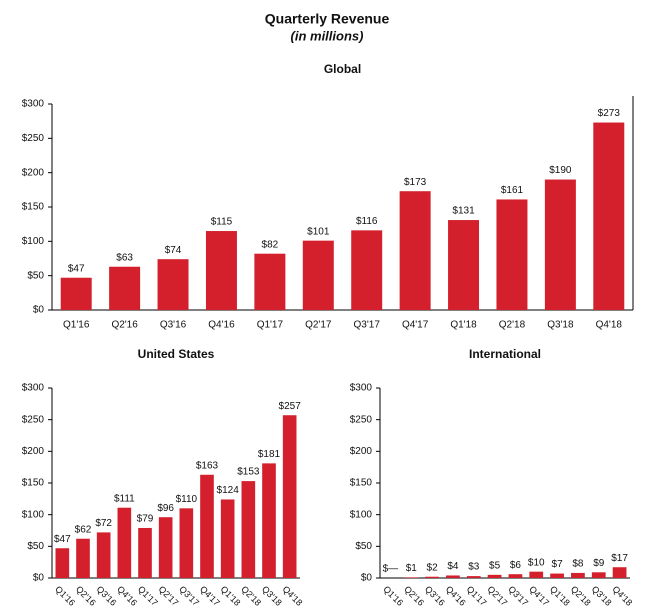 This screenshot has height=608, width=655. I want to click on value-label: $131, so click(463, 211).